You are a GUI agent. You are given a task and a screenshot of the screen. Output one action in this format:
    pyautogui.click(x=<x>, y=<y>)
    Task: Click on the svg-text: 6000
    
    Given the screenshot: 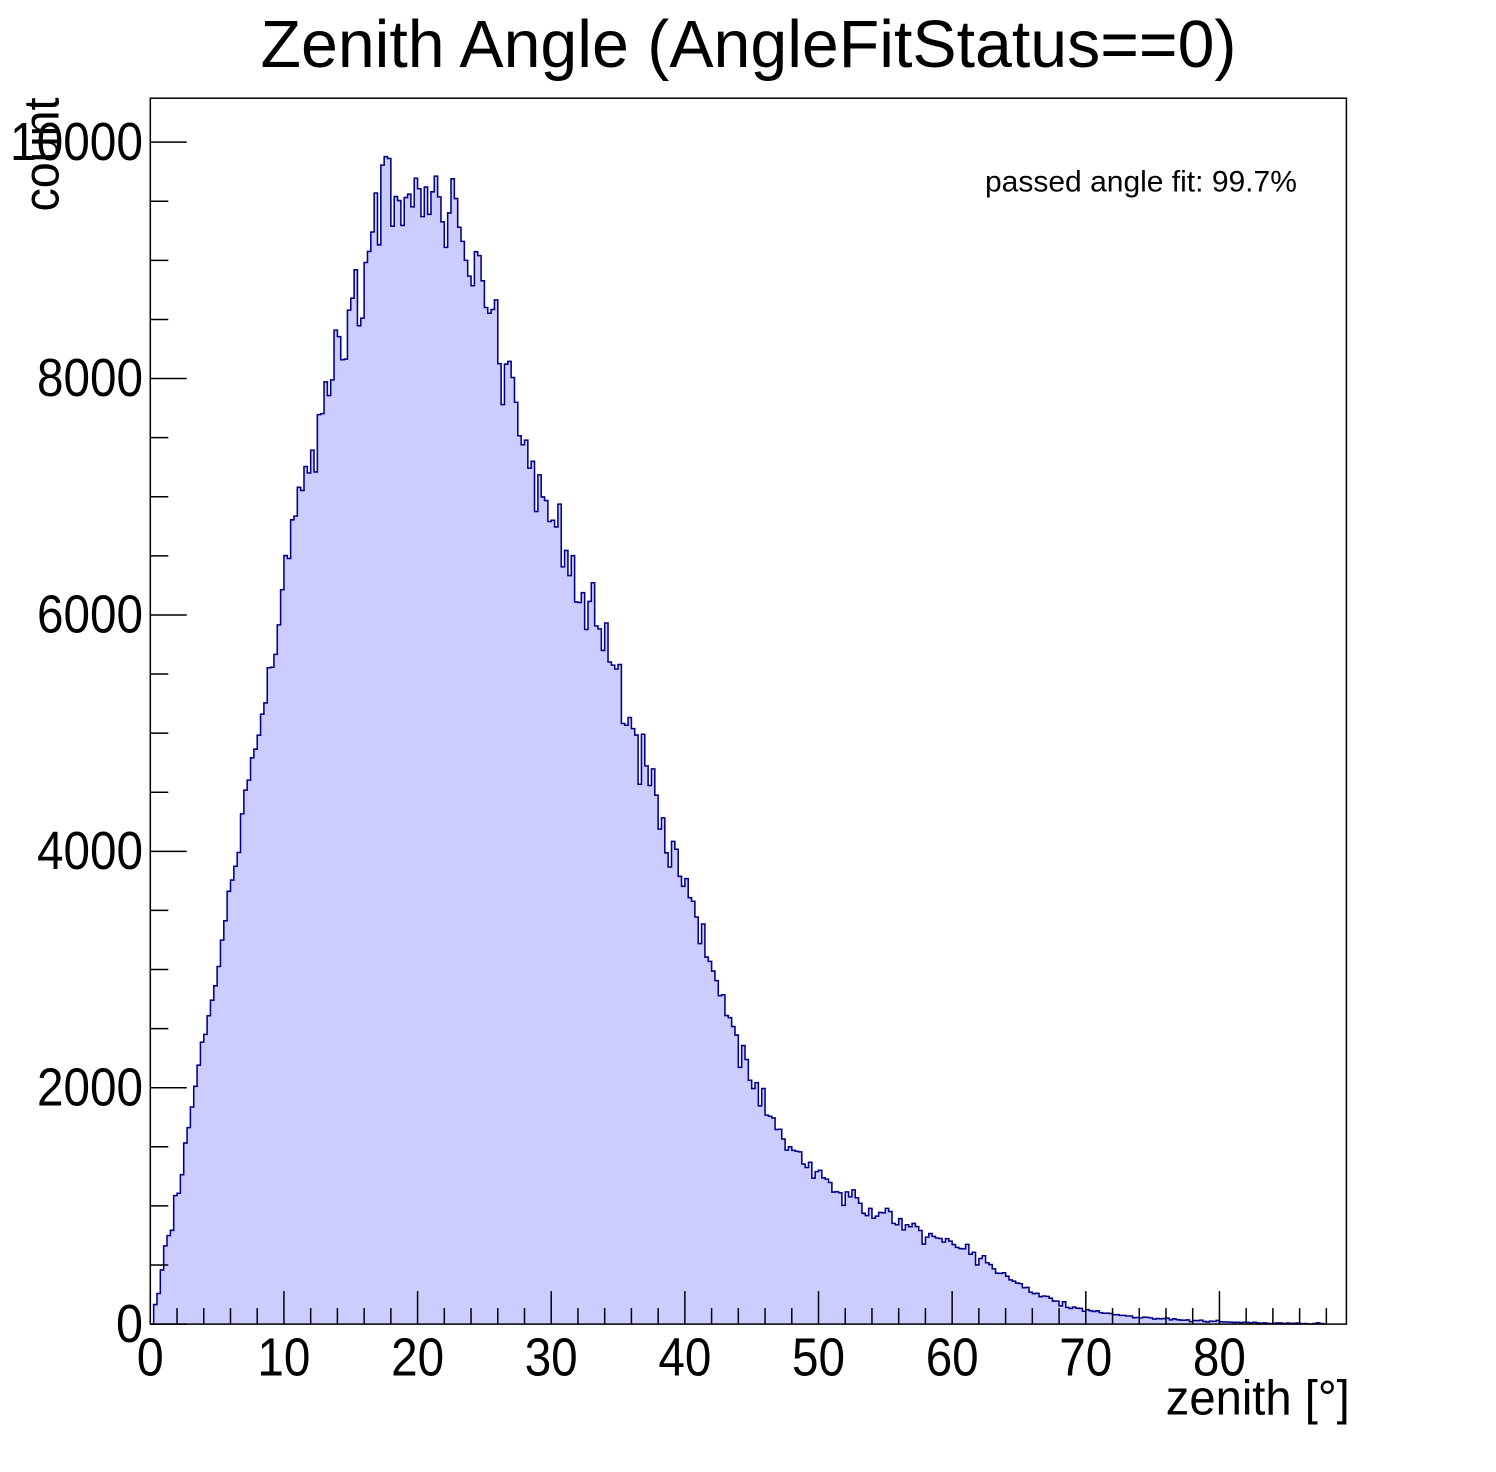 What is the action you would take?
    pyautogui.click(x=90, y=615)
    